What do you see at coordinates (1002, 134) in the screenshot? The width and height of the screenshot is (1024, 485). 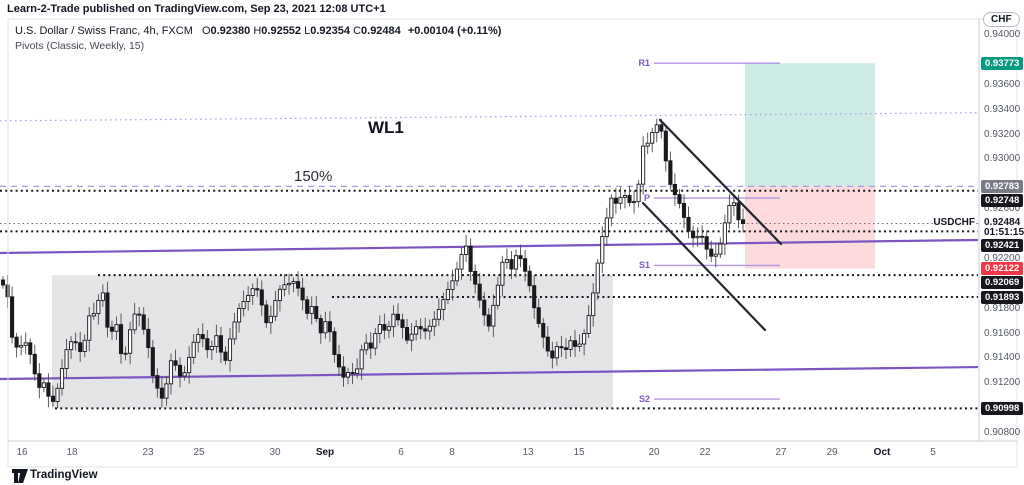 I see `price-tick-0.93200: 0.93200` at bounding box center [1002, 134].